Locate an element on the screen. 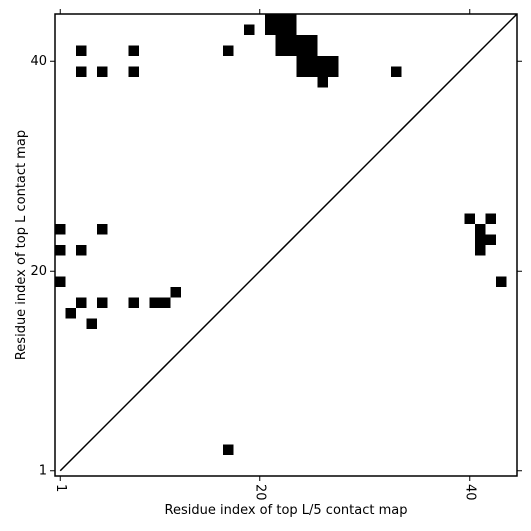 The width and height of the screenshot is (531, 531). x-tick-label: 1 is located at coordinates (60, 488).